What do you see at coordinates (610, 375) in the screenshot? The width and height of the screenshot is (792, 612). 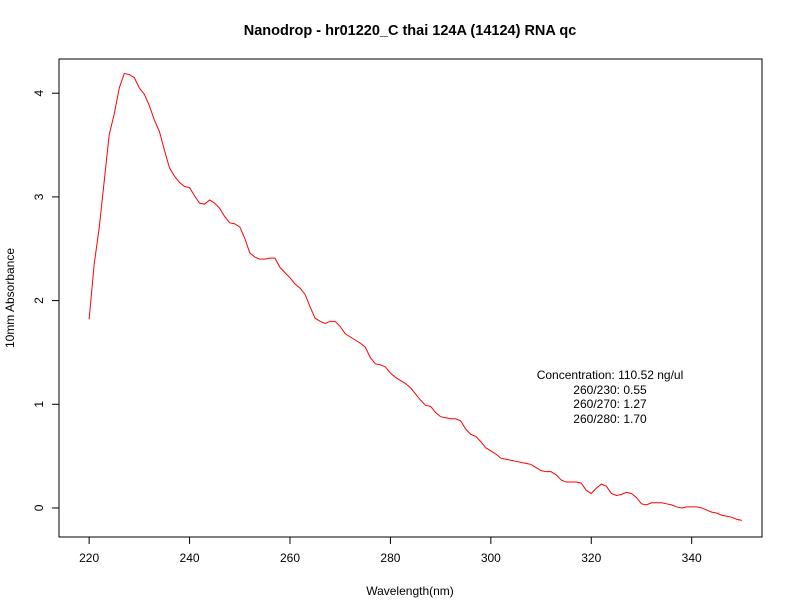 I see `concentration-text: Concentration: 110.52 ng/ul` at bounding box center [610, 375].